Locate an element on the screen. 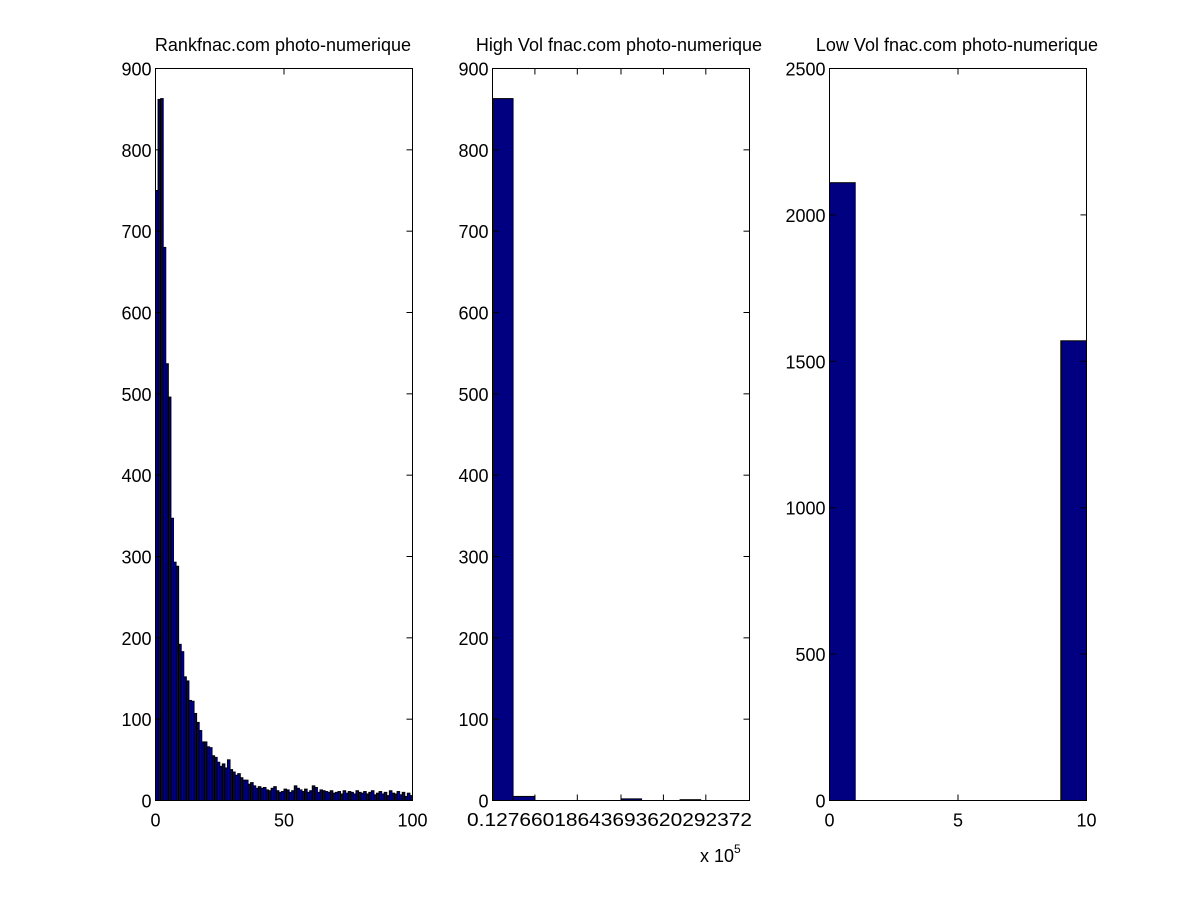  y-tick-label: 1000 is located at coordinates (805, 509).